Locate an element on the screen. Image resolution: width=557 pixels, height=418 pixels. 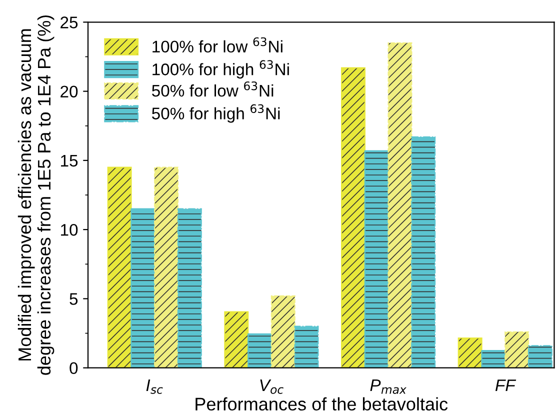
y-tick-label: 0 is located at coordinates (74, 368).